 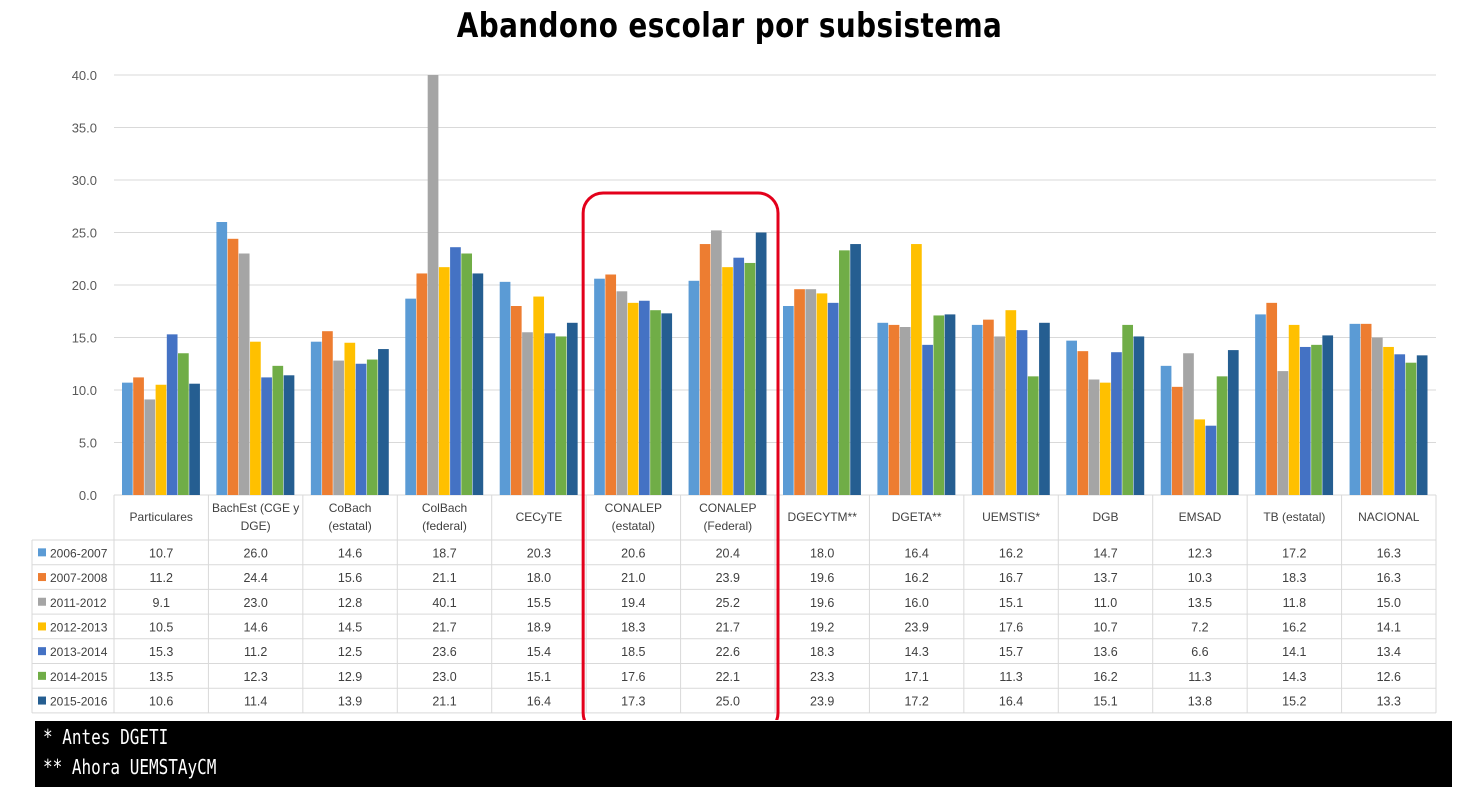 I want to click on bar-2014-2015-nacional, so click(x=1411, y=428).